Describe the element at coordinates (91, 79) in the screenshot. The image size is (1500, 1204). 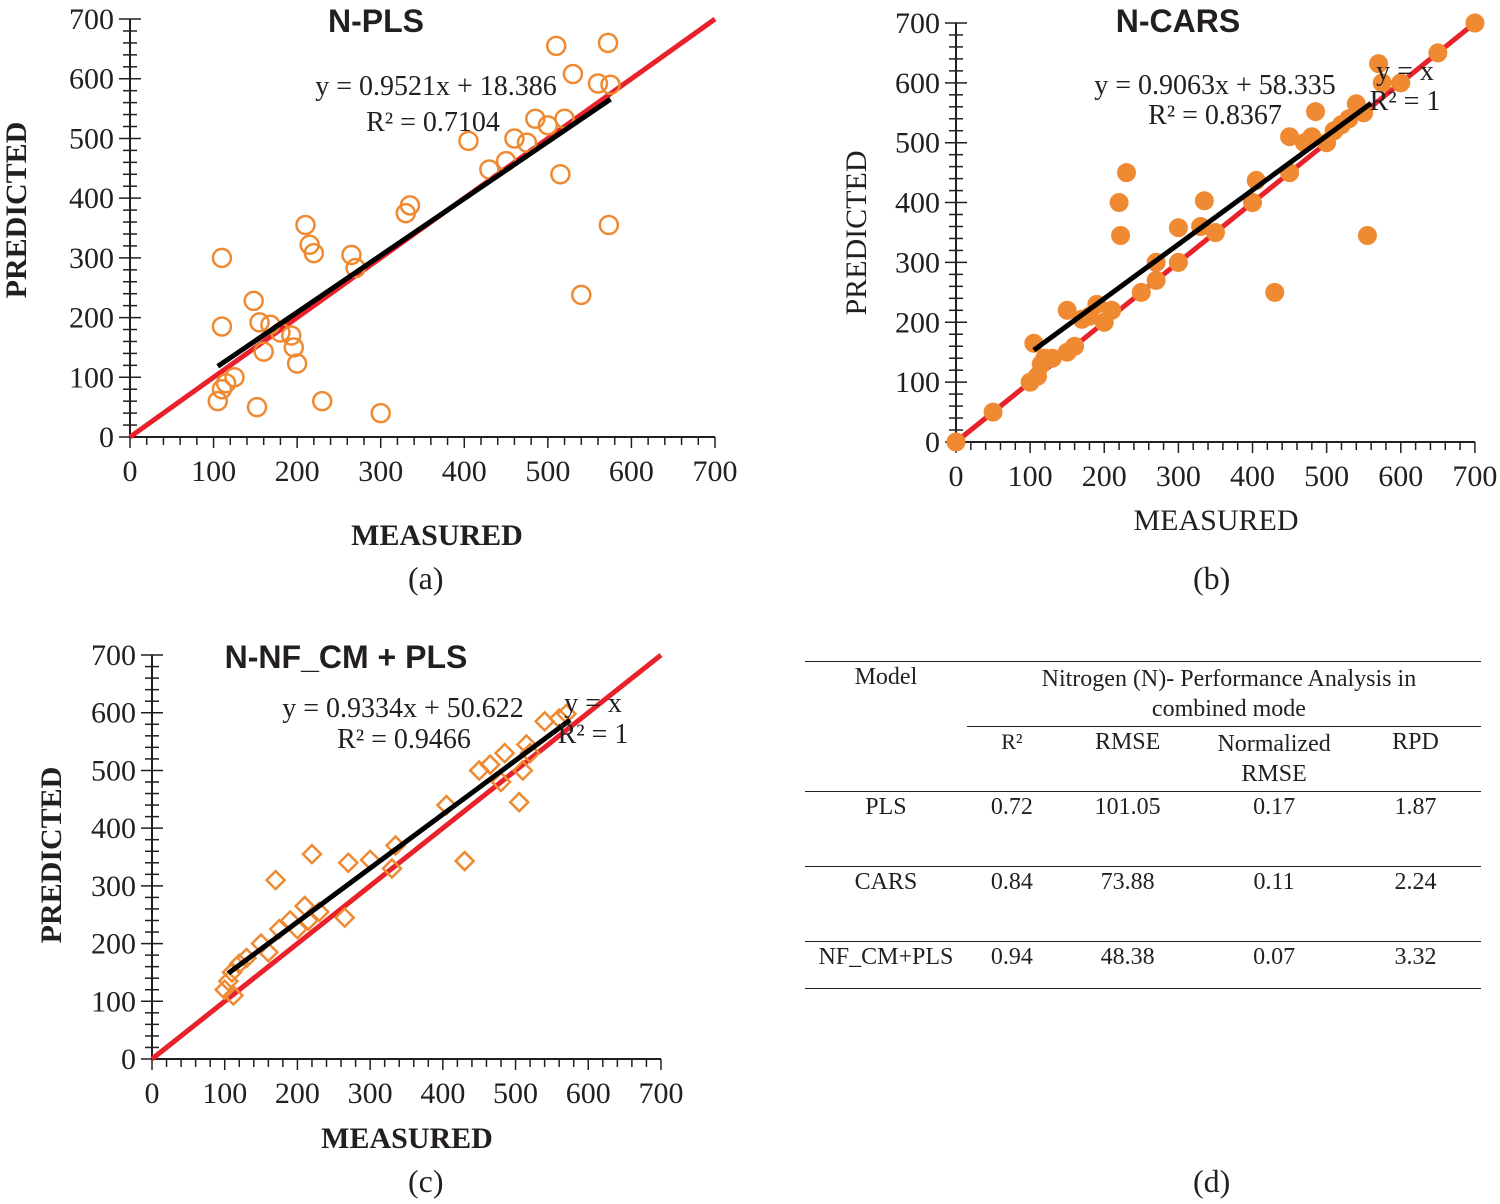
I see `y-tick-label: 600` at that location.